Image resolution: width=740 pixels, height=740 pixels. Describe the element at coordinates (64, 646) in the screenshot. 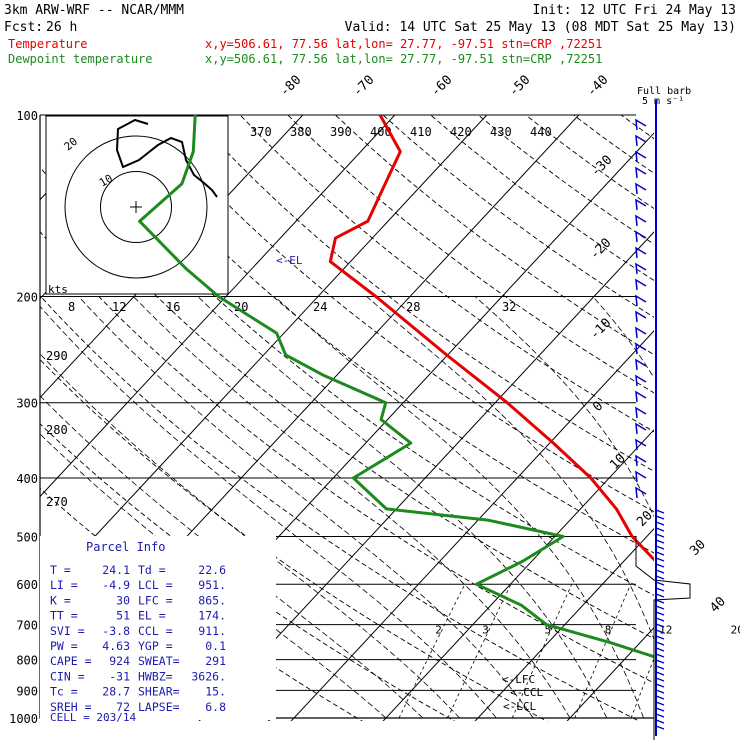

I see `parcel-field: PW =` at that location.